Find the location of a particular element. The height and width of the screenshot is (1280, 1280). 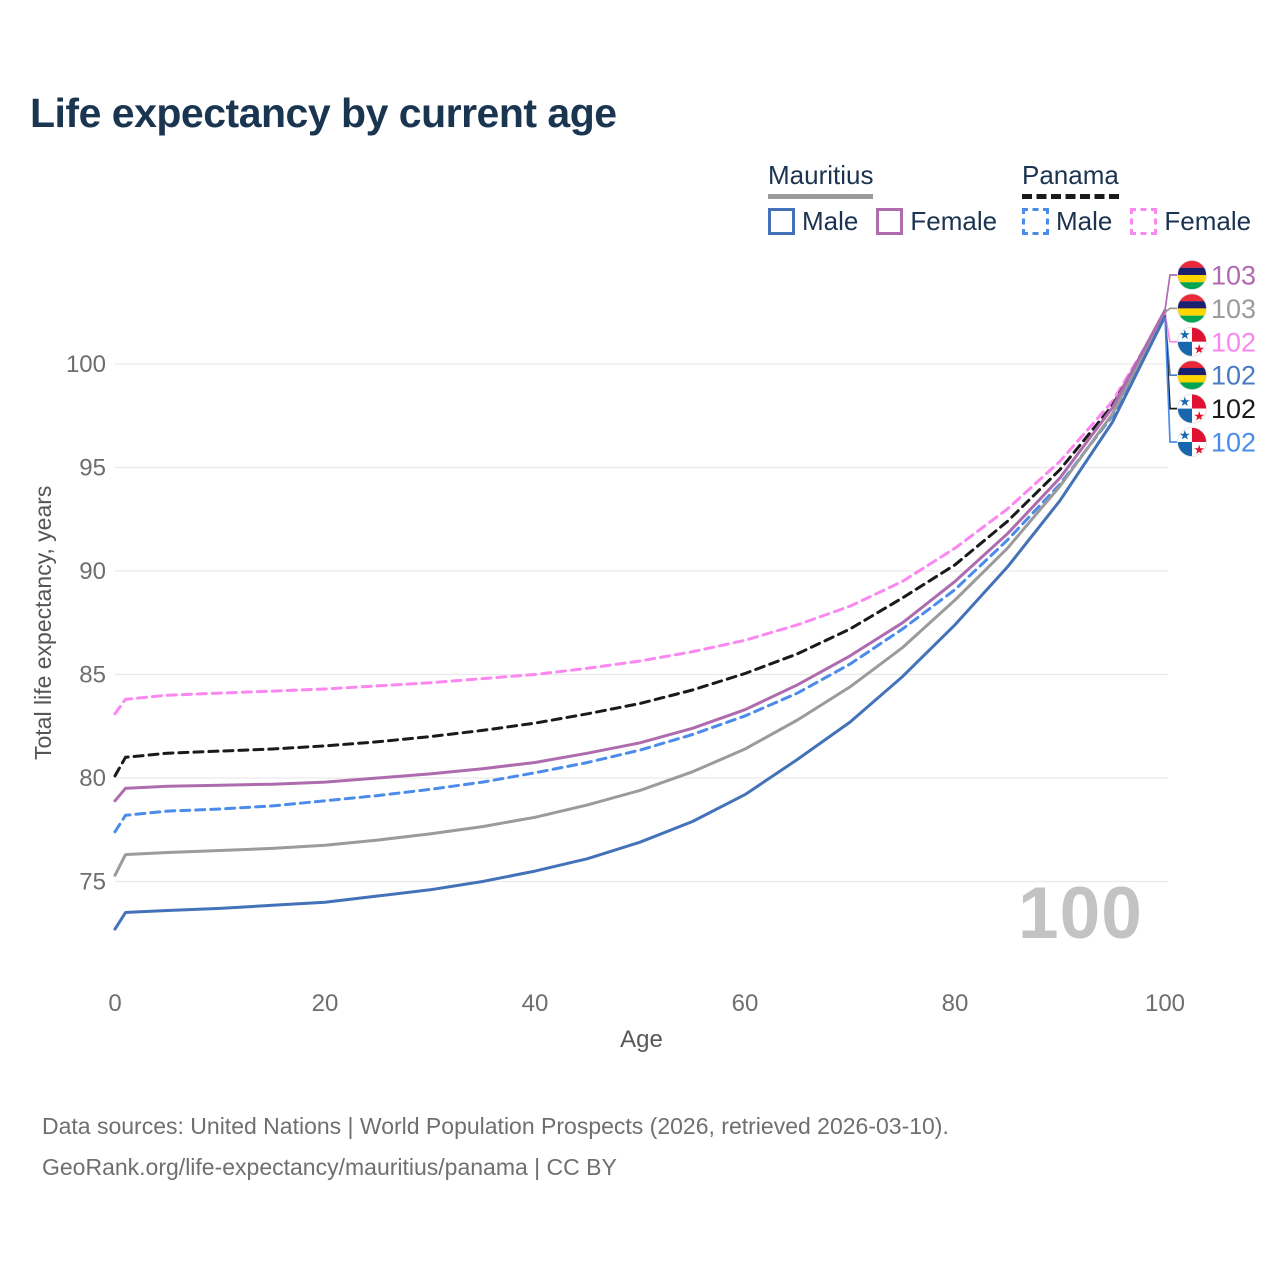

y-tick-label: 90 is located at coordinates (92, 571).